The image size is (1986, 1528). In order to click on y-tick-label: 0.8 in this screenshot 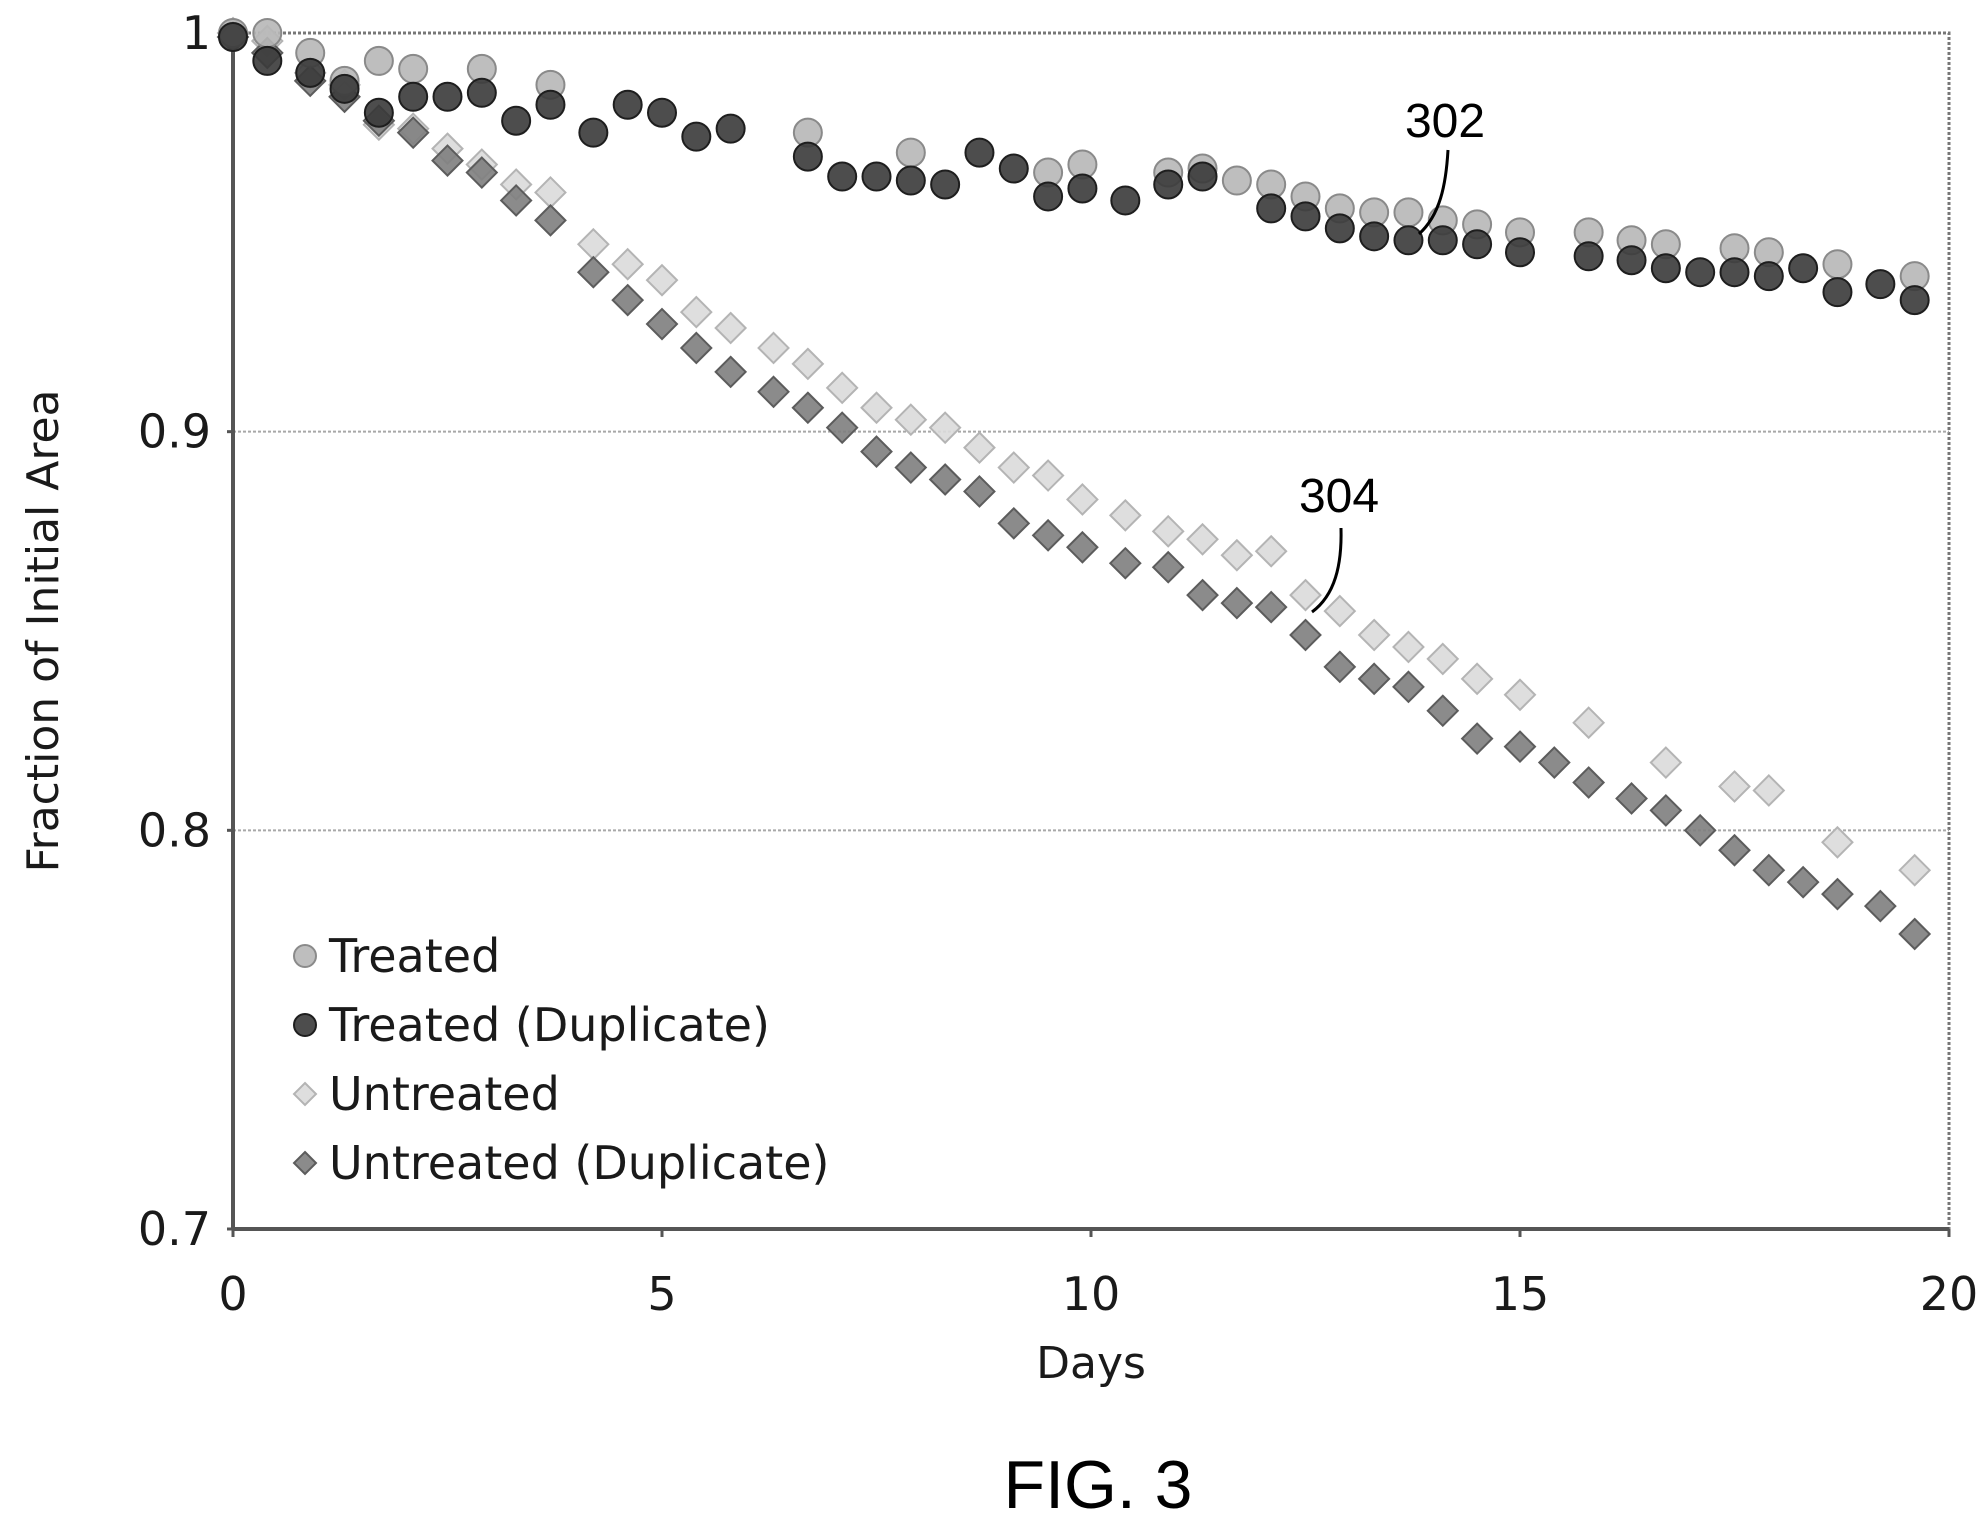, I will do `click(174, 830)`.